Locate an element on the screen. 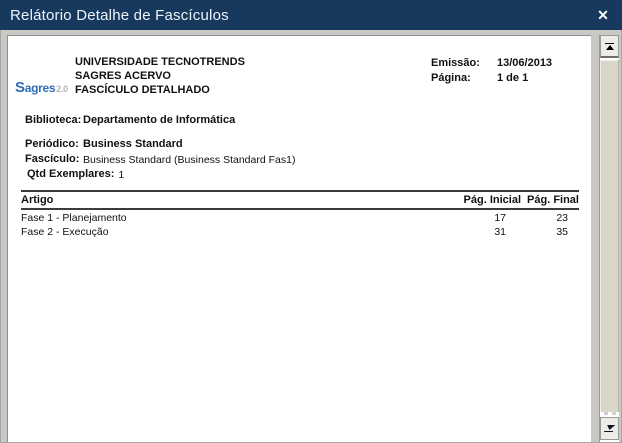 This screenshot has height=443, width=622. close-icon: ✕ is located at coordinates (603, 14).